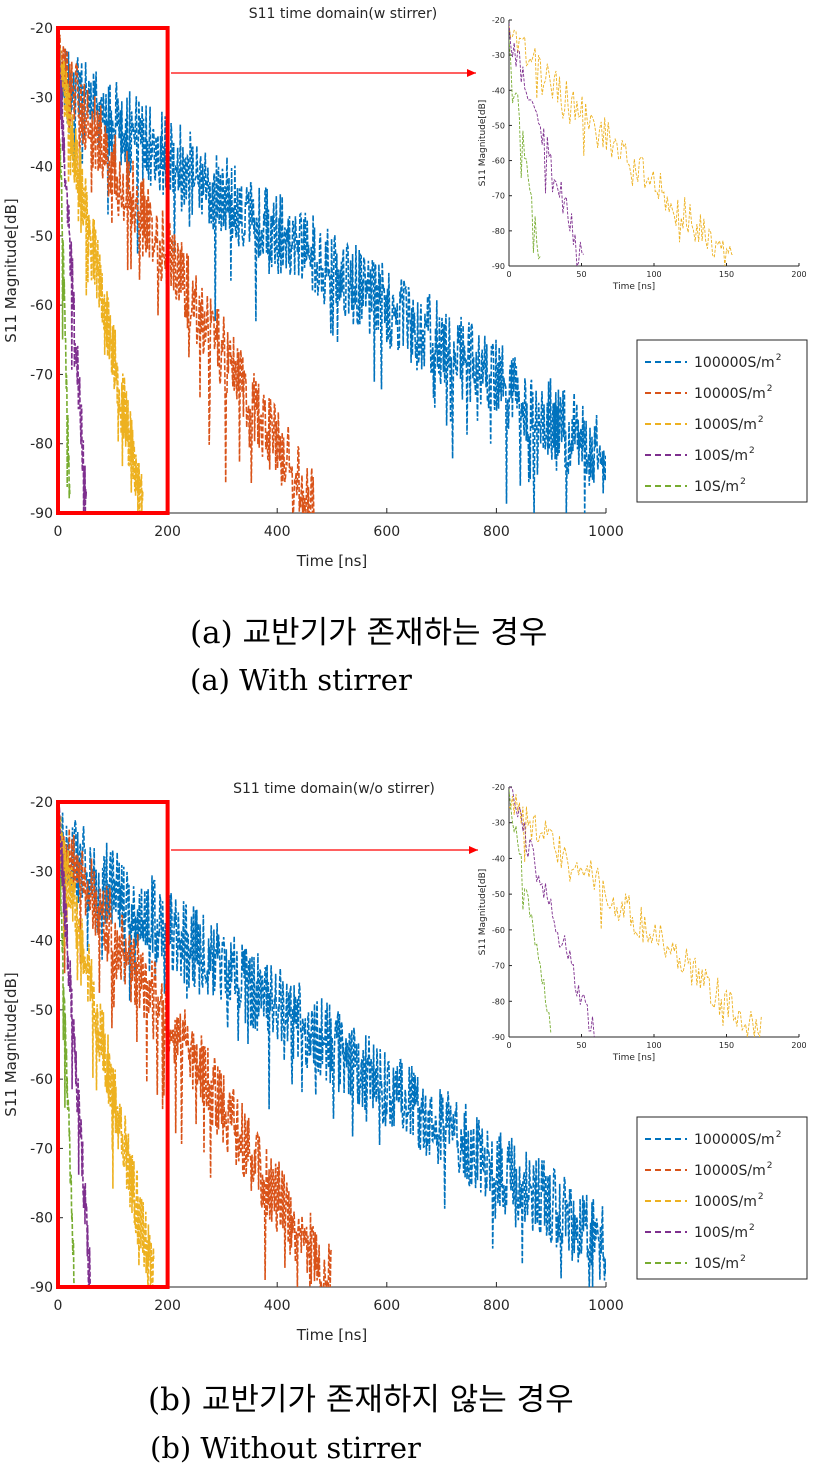 The height and width of the screenshot is (1479, 814). What do you see at coordinates (653, 274) in the screenshot?
I see `inset-x-tick-label: 100` at bounding box center [653, 274].